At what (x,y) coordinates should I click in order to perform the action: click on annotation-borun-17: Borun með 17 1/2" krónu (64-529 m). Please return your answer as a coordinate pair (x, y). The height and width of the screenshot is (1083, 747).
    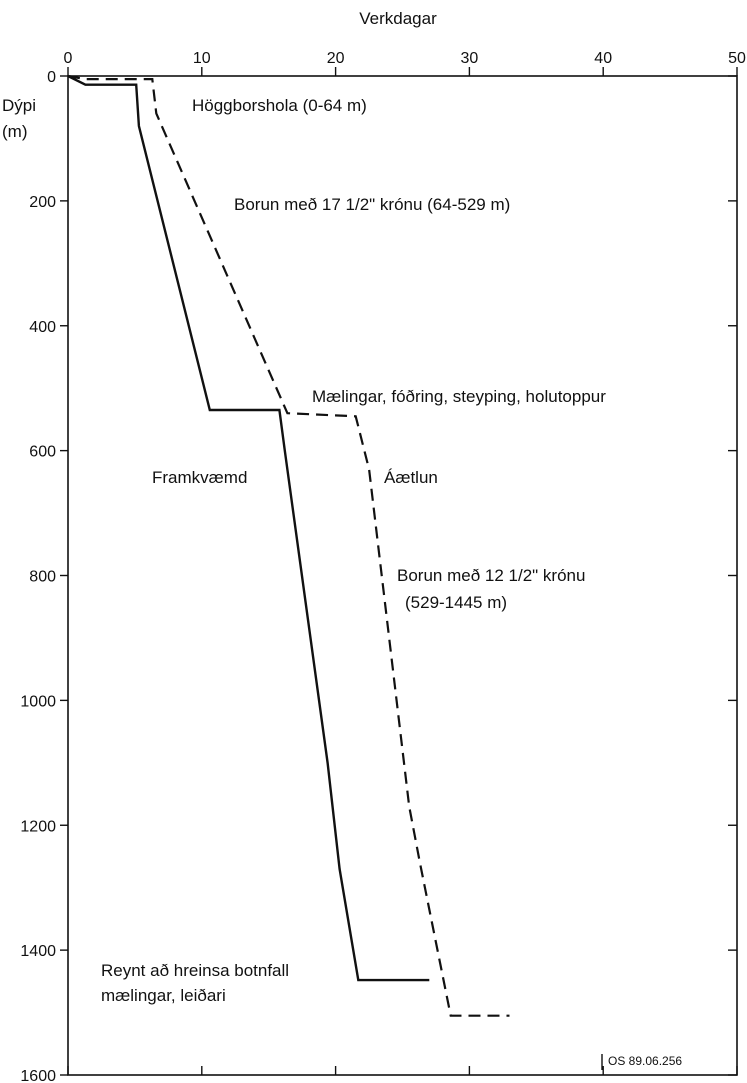
    Looking at the image, I should click on (372, 204).